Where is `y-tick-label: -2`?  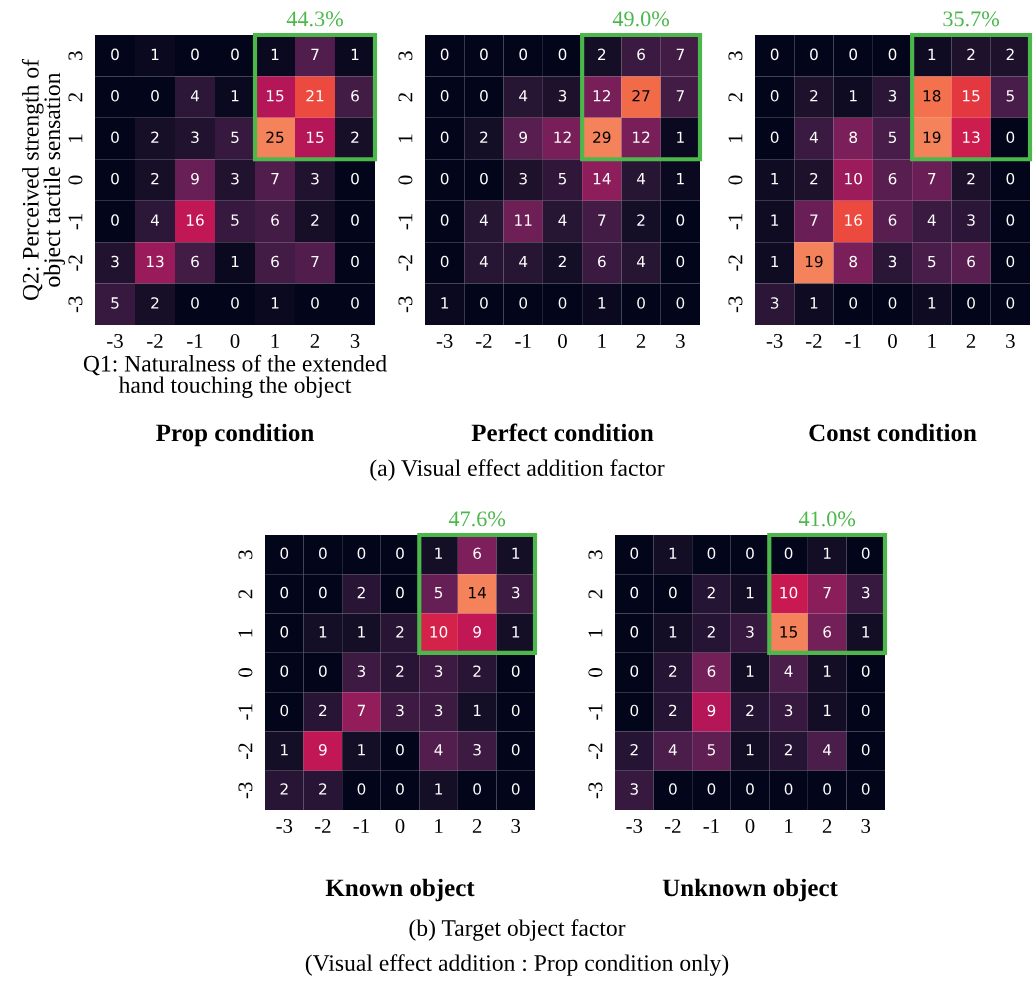
y-tick-label: -2 is located at coordinates (405, 263).